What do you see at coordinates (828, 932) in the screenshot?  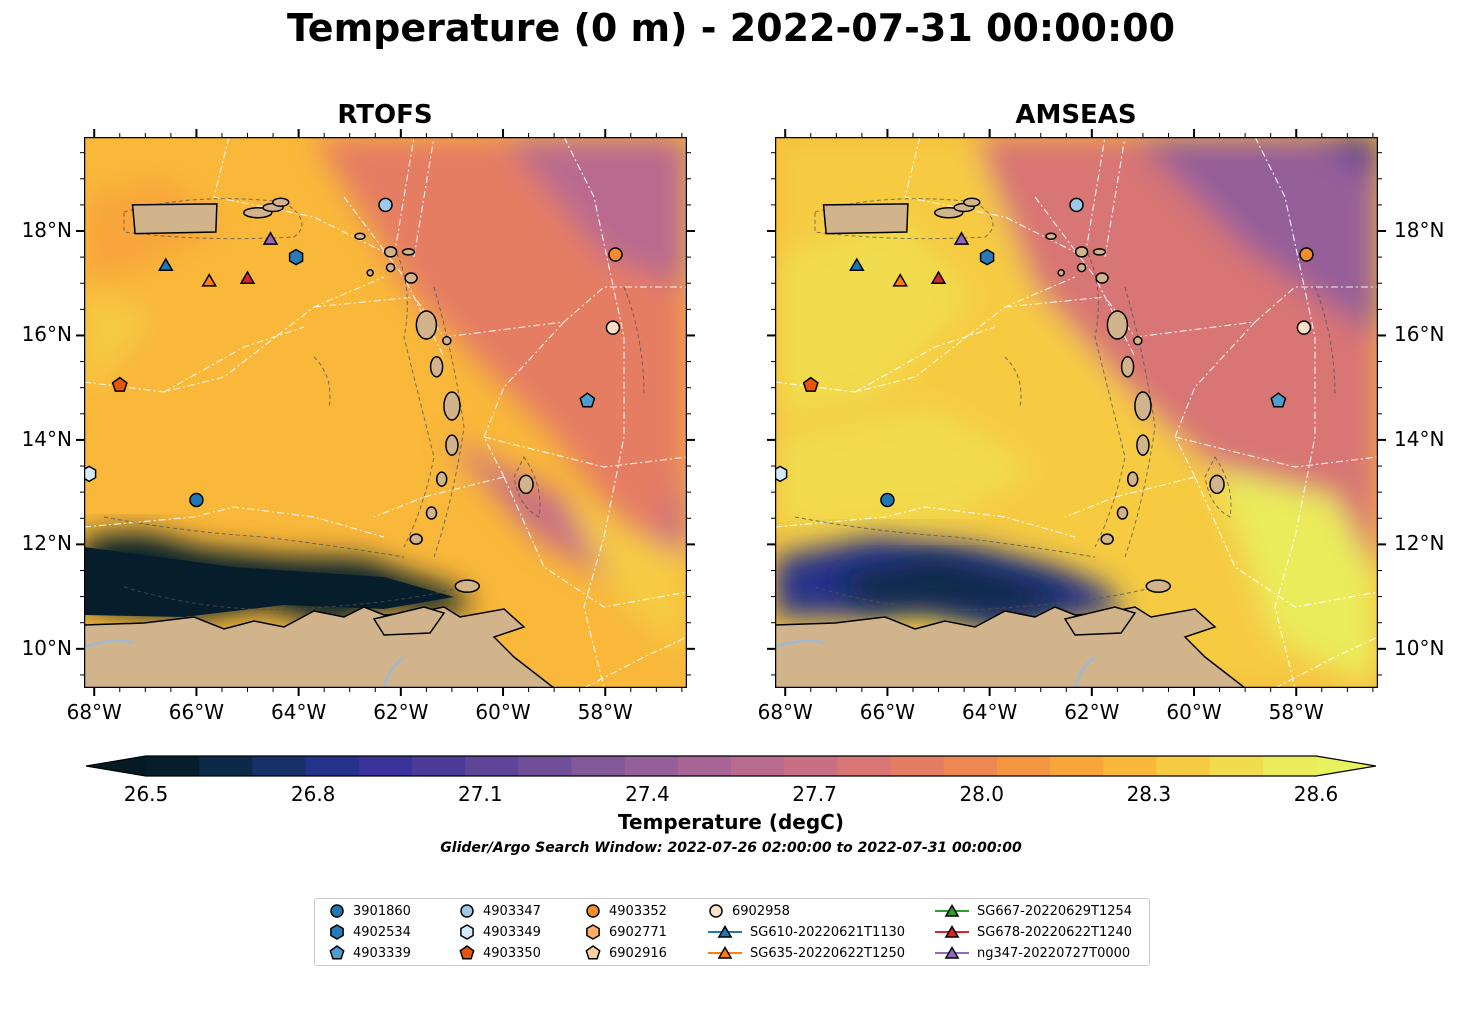 I see `legend-label: SG610-20220621T1130` at bounding box center [828, 932].